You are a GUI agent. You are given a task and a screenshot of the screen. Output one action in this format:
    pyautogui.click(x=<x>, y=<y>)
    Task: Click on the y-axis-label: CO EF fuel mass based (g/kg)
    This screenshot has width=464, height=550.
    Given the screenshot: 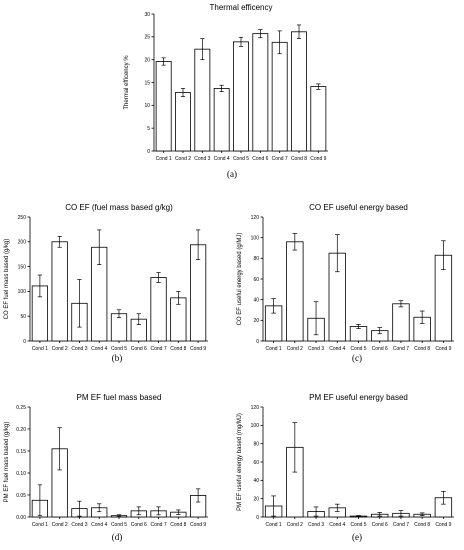 What is the action you would take?
    pyautogui.click(x=7, y=279)
    